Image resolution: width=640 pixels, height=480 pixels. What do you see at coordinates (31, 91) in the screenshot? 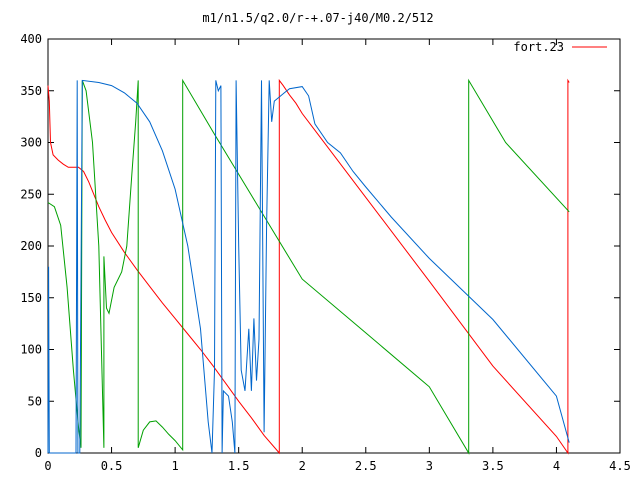
I see `y-tick-label: 350` at bounding box center [31, 91].